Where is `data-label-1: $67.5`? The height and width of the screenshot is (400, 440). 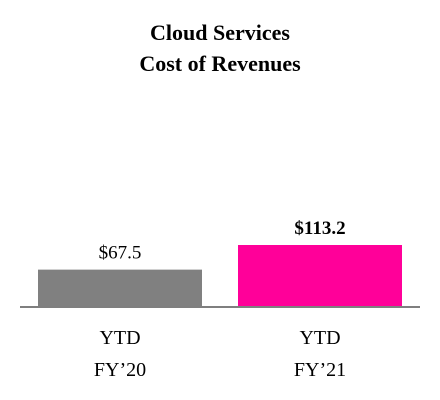
data-label-1: $67.5 is located at coordinates (120, 253).